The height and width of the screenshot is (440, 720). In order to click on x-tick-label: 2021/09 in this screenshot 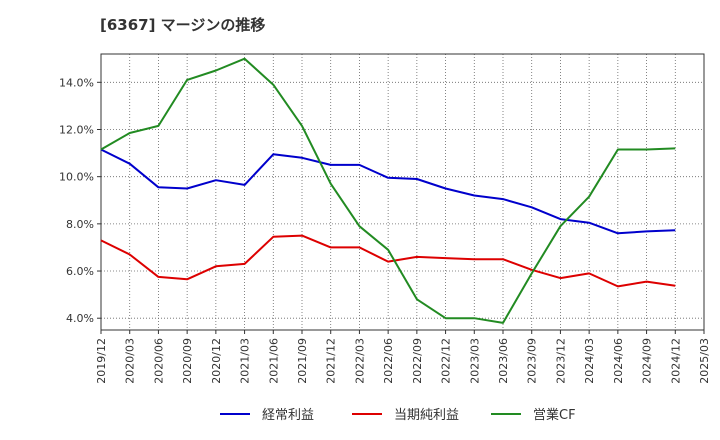, I will do `click(302, 361)`.